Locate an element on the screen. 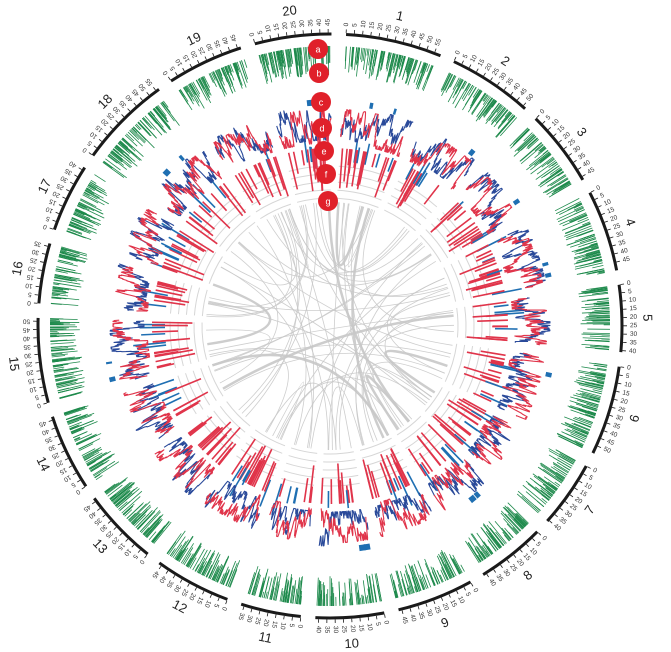 Image resolution: width=671 pixels, height=652 pixels. tick-label: 15 is located at coordinates (452, 604).